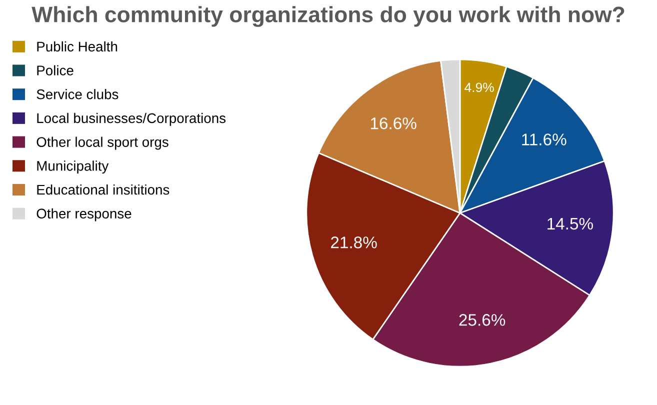 The height and width of the screenshot is (405, 657). What do you see at coordinates (77, 94) in the screenshot?
I see `legend-label: Service clubs` at bounding box center [77, 94].